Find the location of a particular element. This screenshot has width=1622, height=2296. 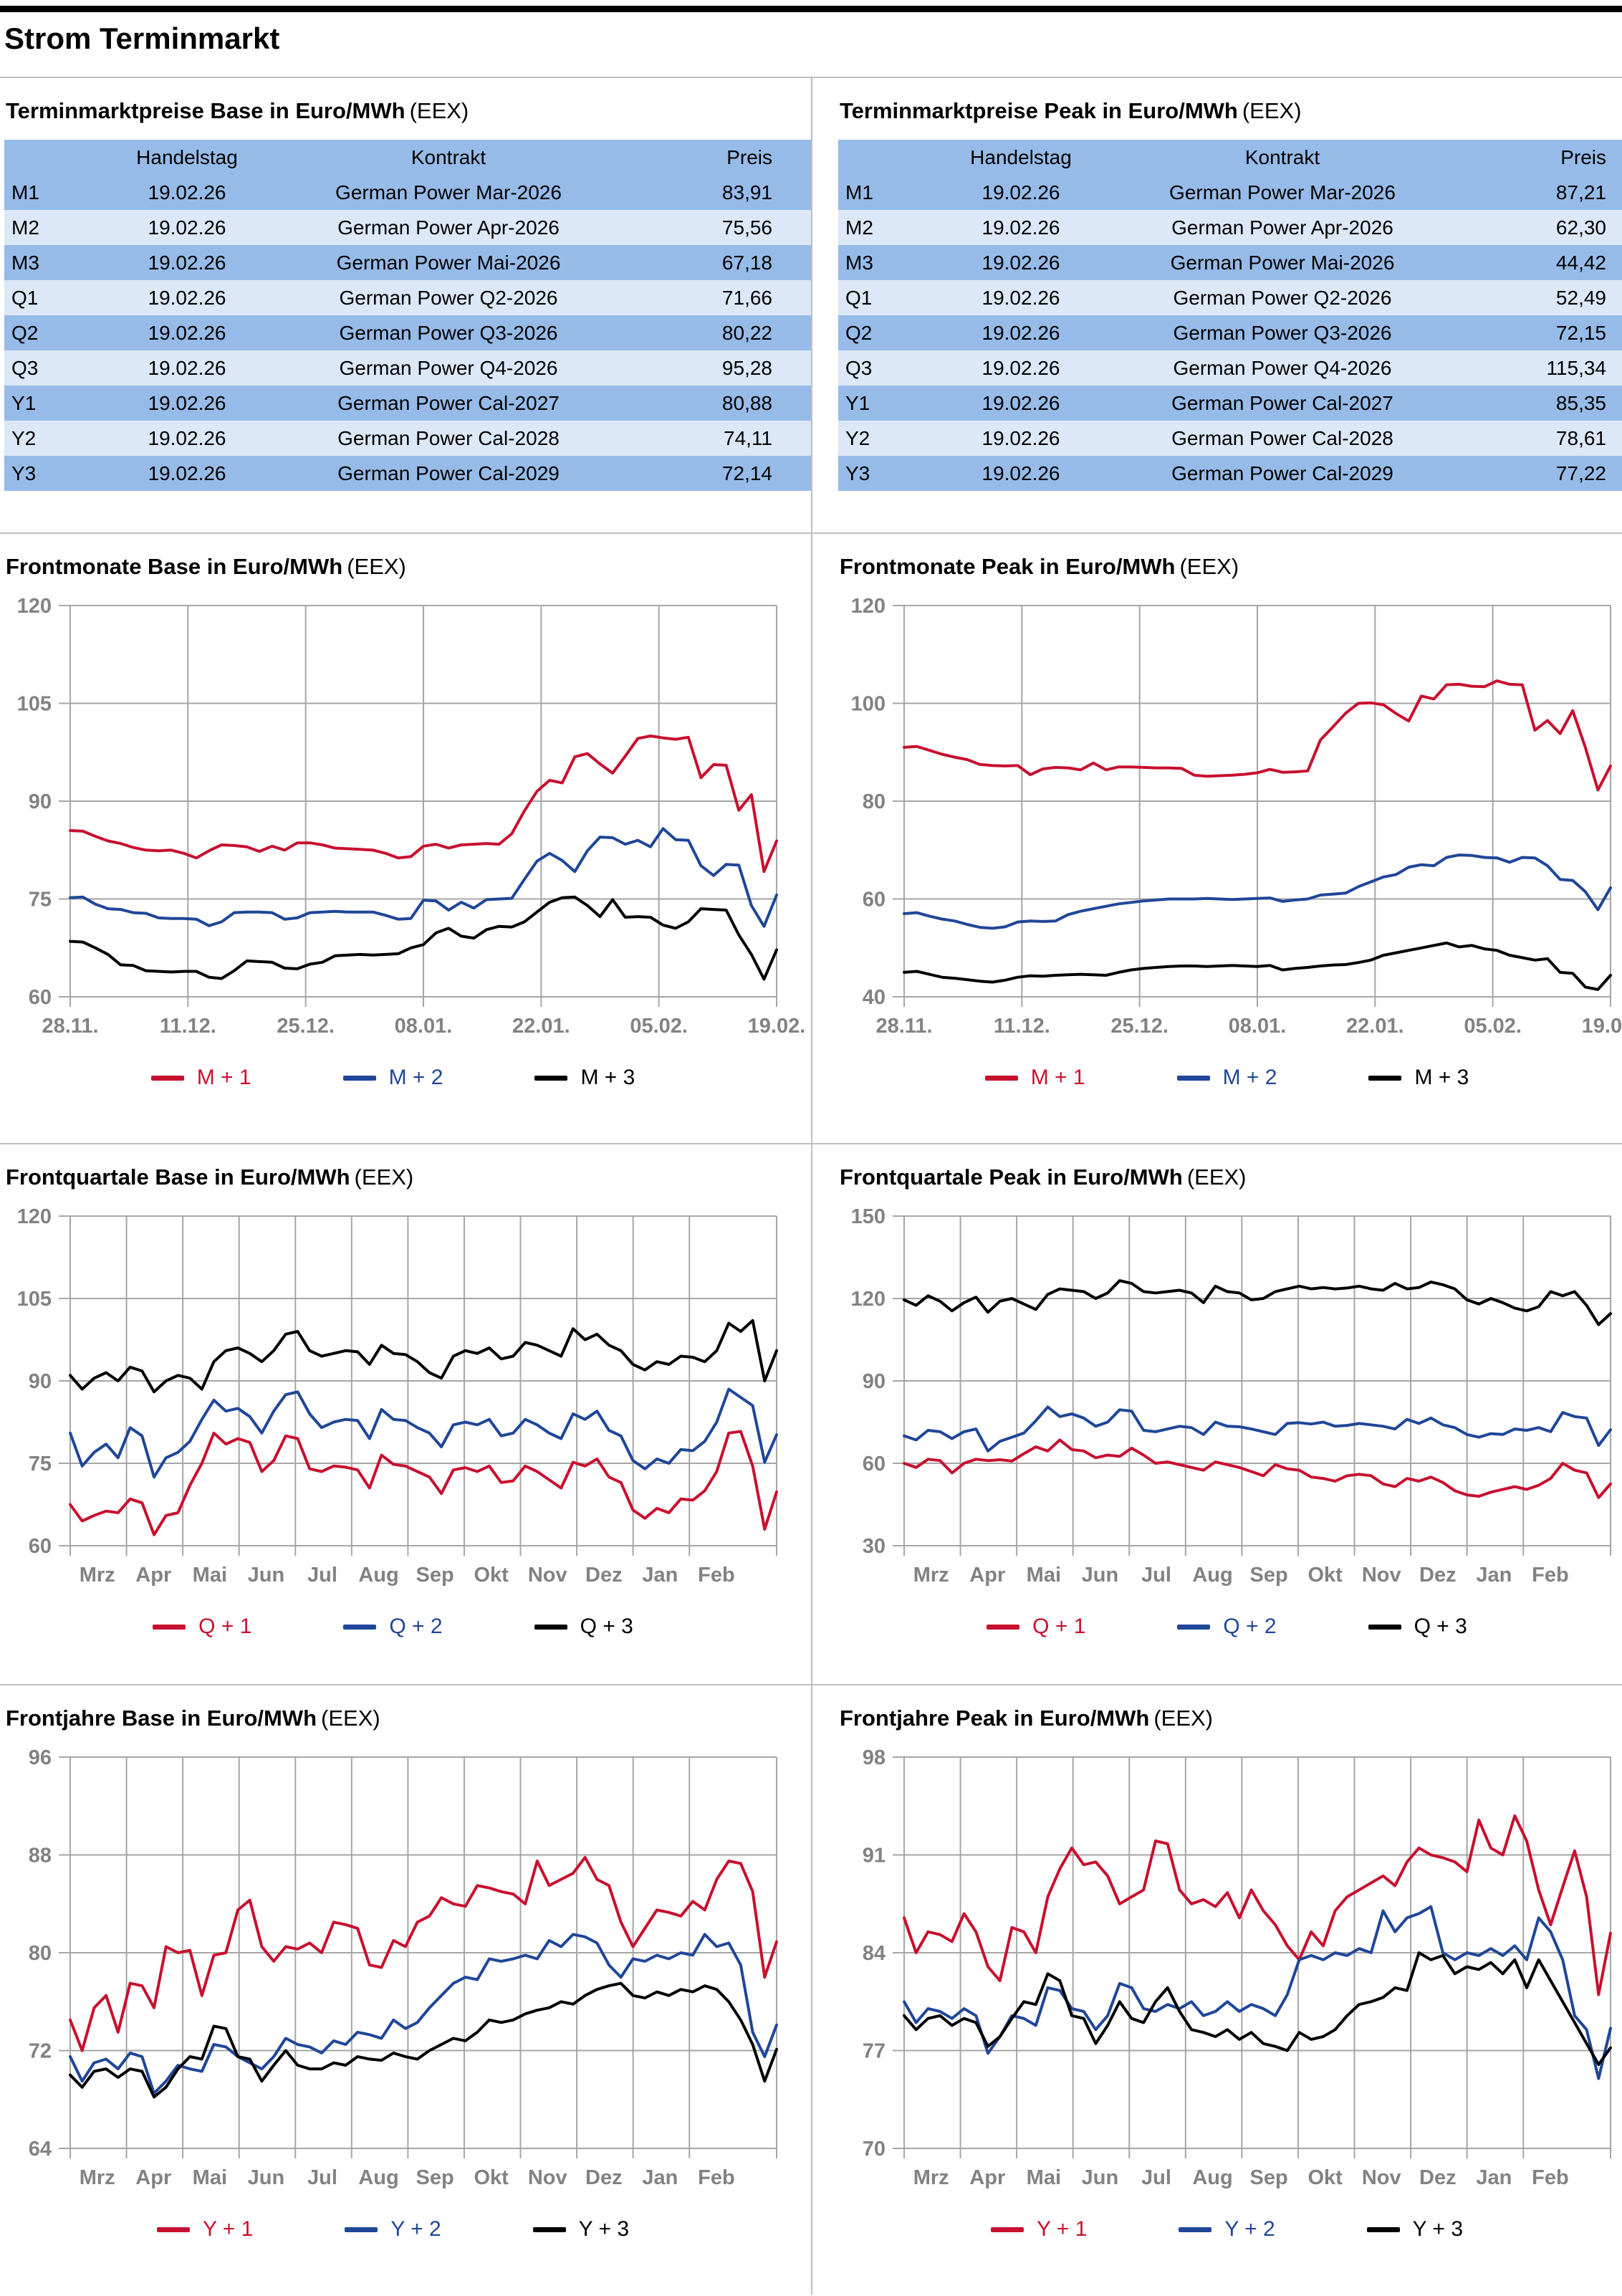

section-title-table-peak: Terminmarktpreise Peak in Euro/MWh (EEX) is located at coordinates (1231, 111).